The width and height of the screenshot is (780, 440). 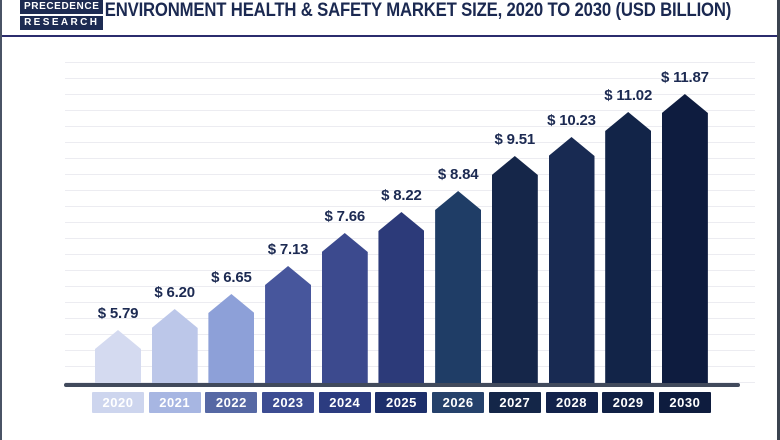 I want to click on value-label-2029: $ 11.02, so click(x=628, y=95).